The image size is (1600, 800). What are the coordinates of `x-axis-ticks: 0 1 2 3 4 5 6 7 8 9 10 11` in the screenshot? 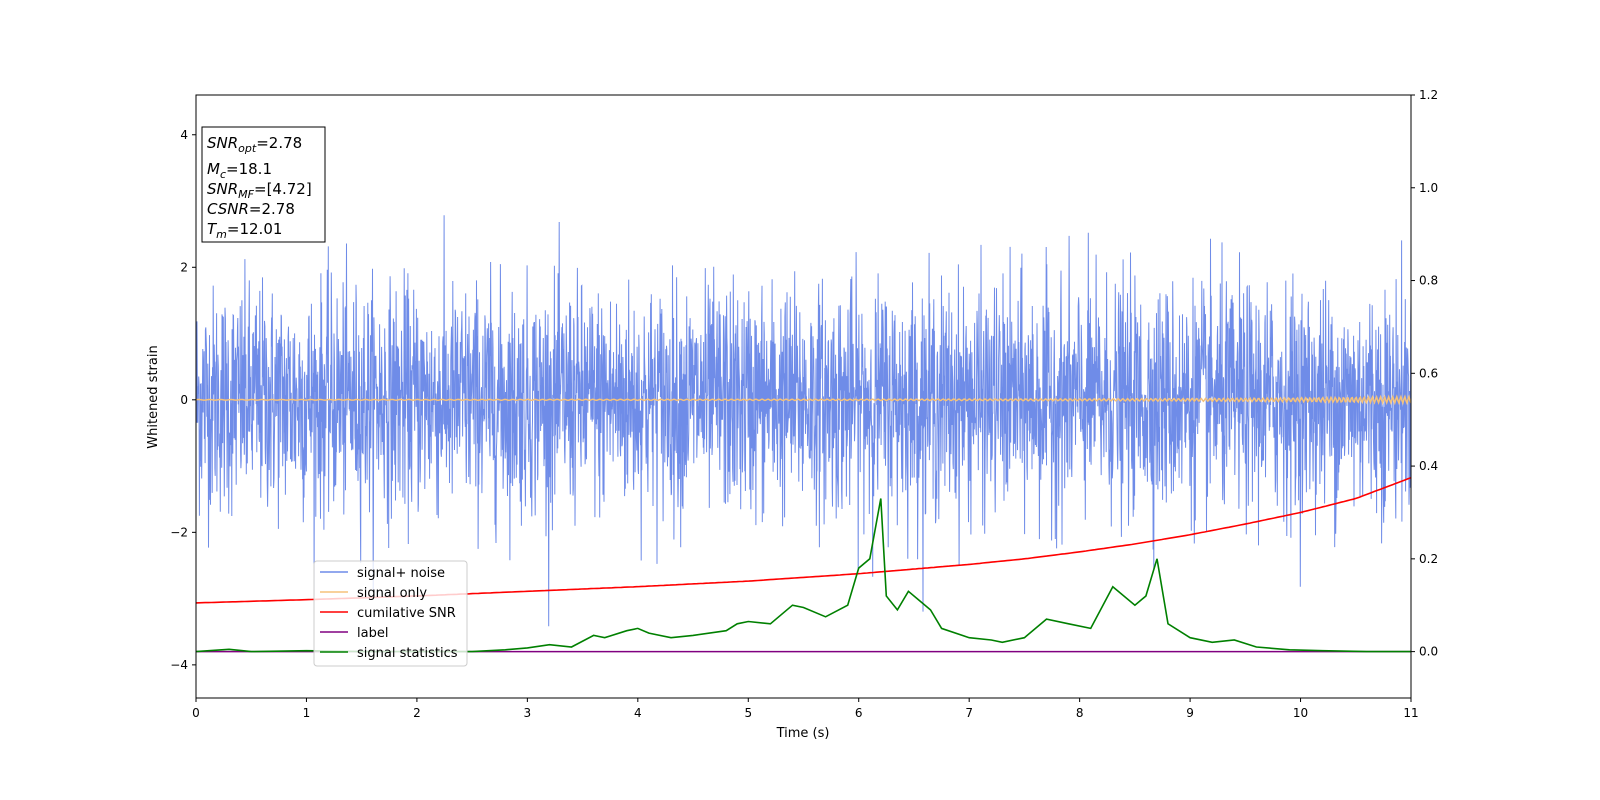 It's located at (805, 709).